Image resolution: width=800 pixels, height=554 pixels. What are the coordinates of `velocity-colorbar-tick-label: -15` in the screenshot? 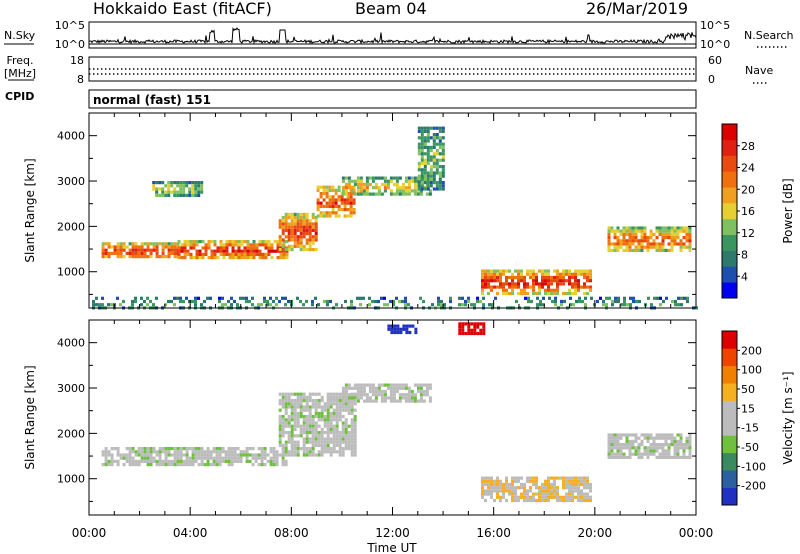 It's located at (750, 428).